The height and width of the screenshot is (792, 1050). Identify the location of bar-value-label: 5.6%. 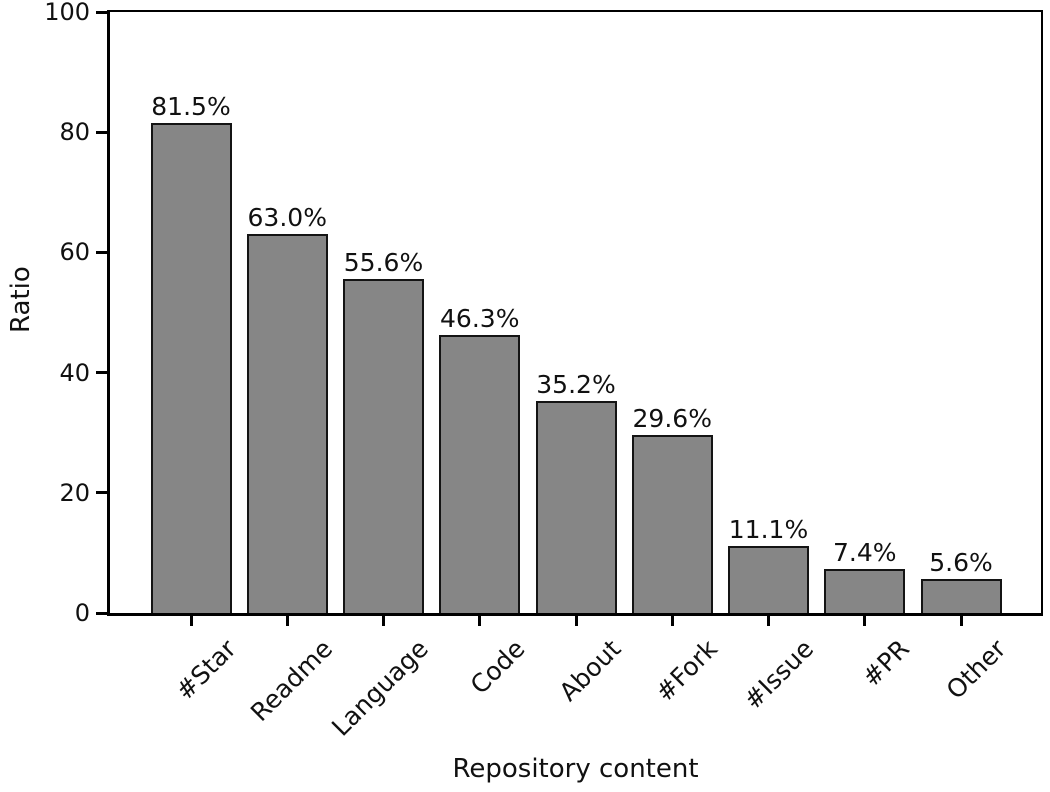
(961, 563).